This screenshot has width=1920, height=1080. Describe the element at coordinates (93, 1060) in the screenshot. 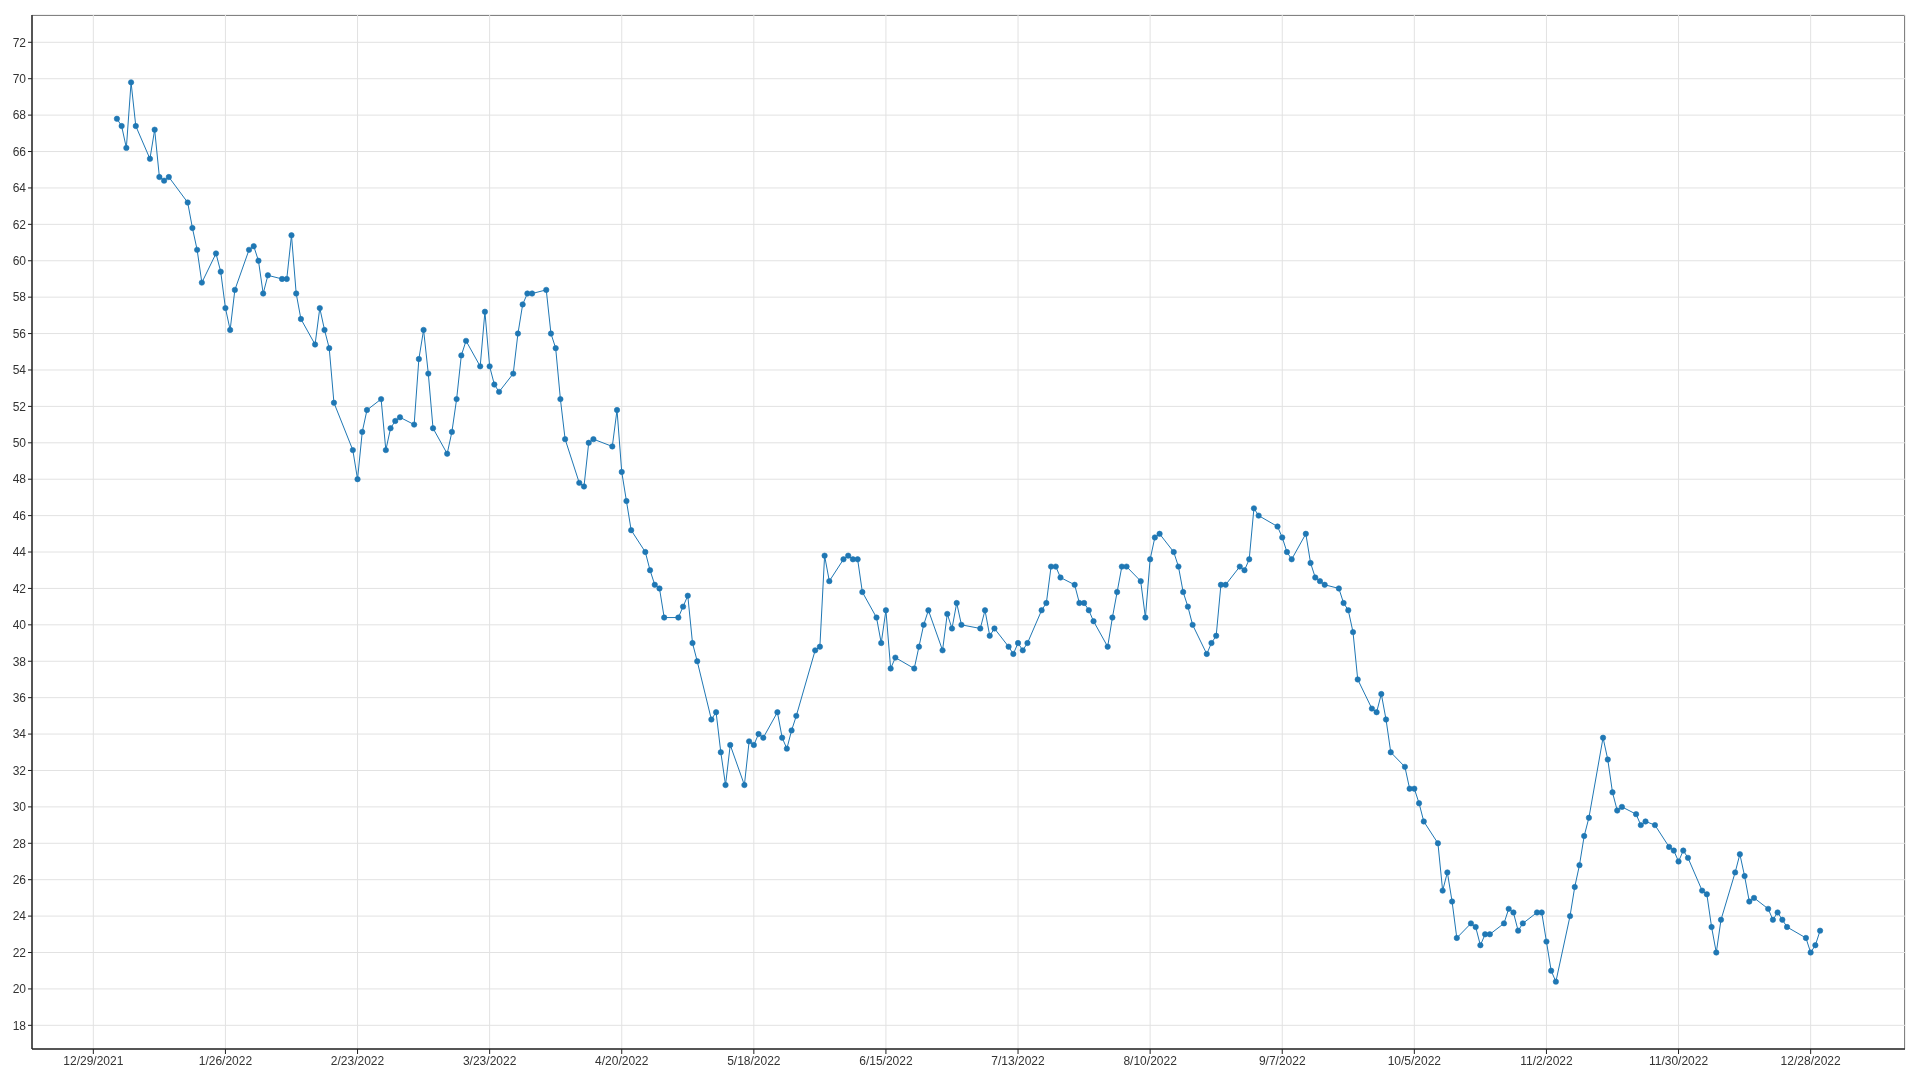

I see `x-tick-label: 12/29/2021` at that location.